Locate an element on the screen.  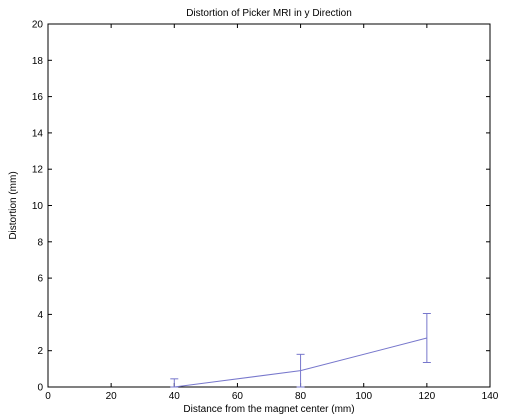
x-tick-label: 20 is located at coordinates (112, 396).